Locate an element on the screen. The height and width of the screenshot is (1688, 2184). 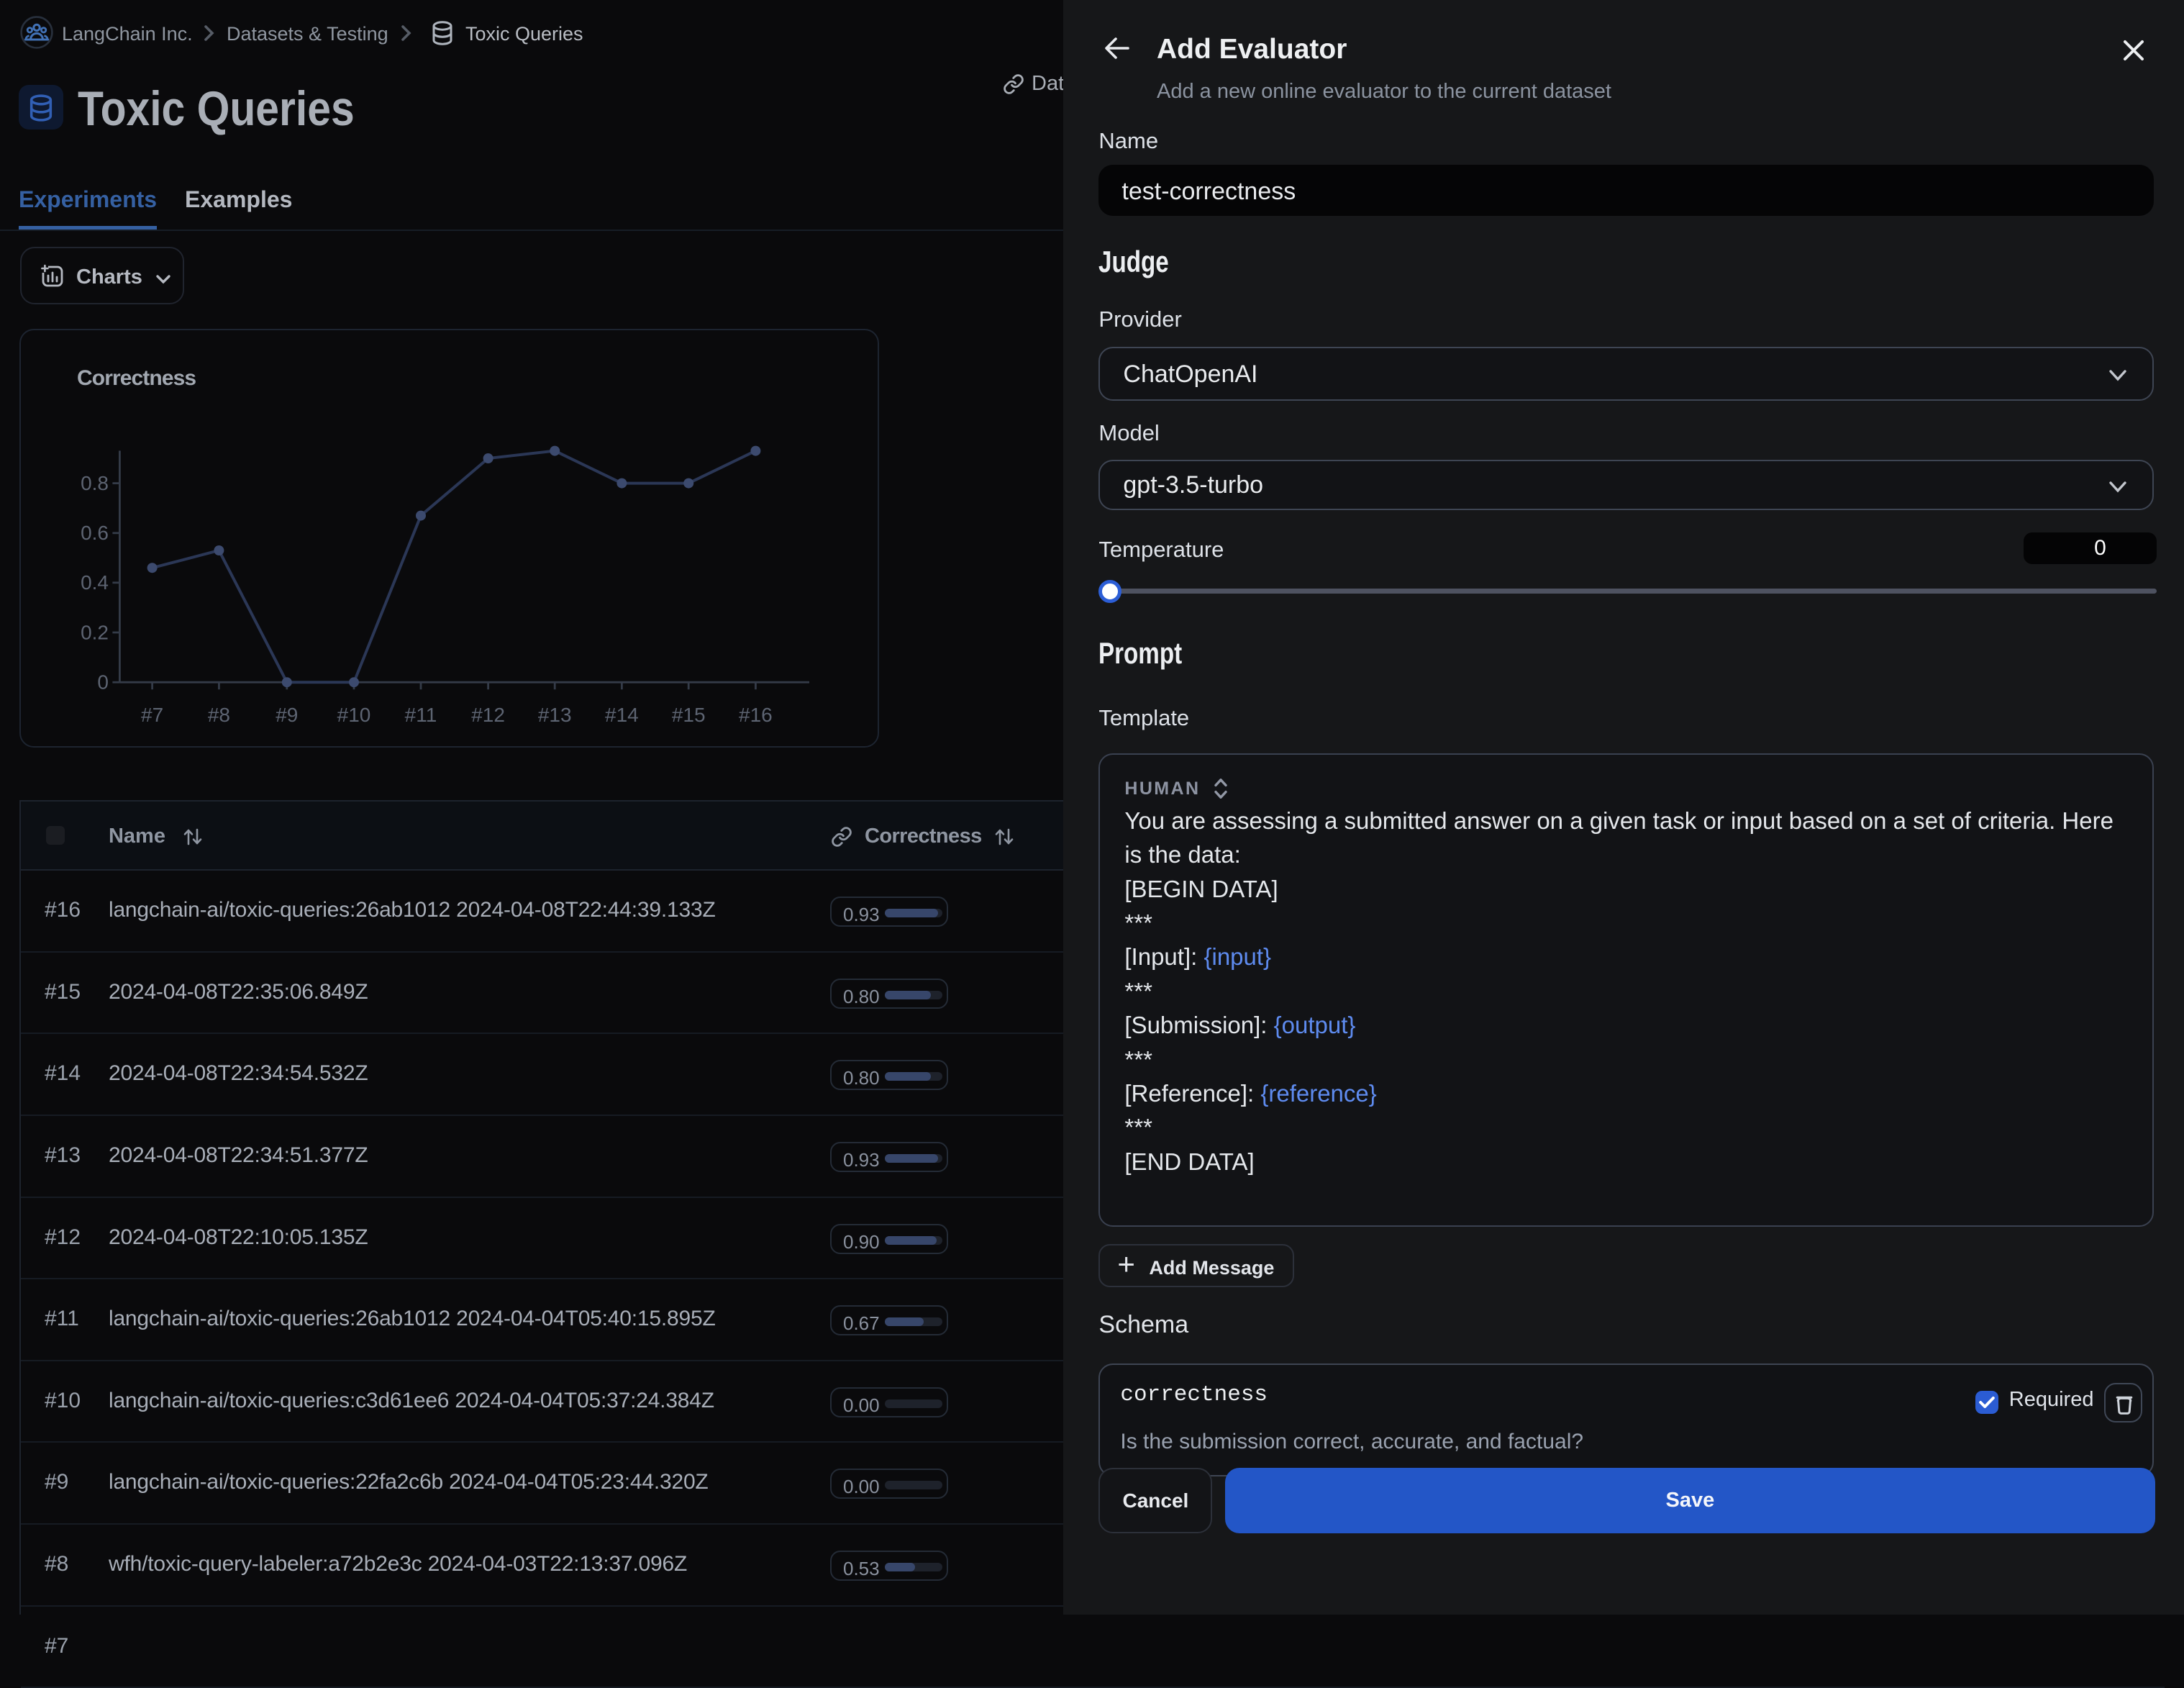
svg-text: #12 is located at coordinates (488, 715).